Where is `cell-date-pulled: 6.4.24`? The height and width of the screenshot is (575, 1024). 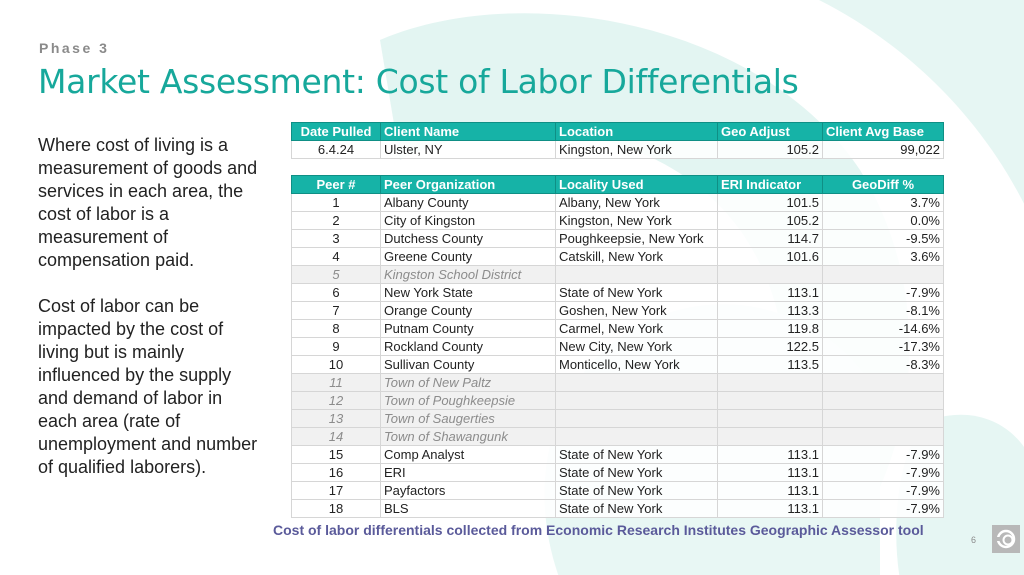 cell-date-pulled: 6.4.24 is located at coordinates (336, 149).